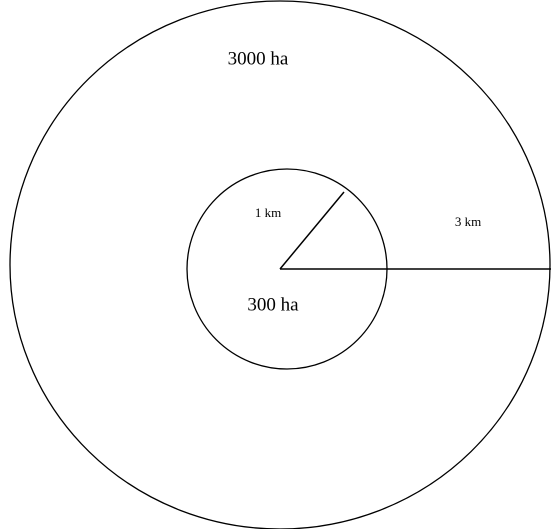 The height and width of the screenshot is (529, 551). Describe the element at coordinates (273, 304) in the screenshot. I see `inner-area-label: 300 ha` at that location.